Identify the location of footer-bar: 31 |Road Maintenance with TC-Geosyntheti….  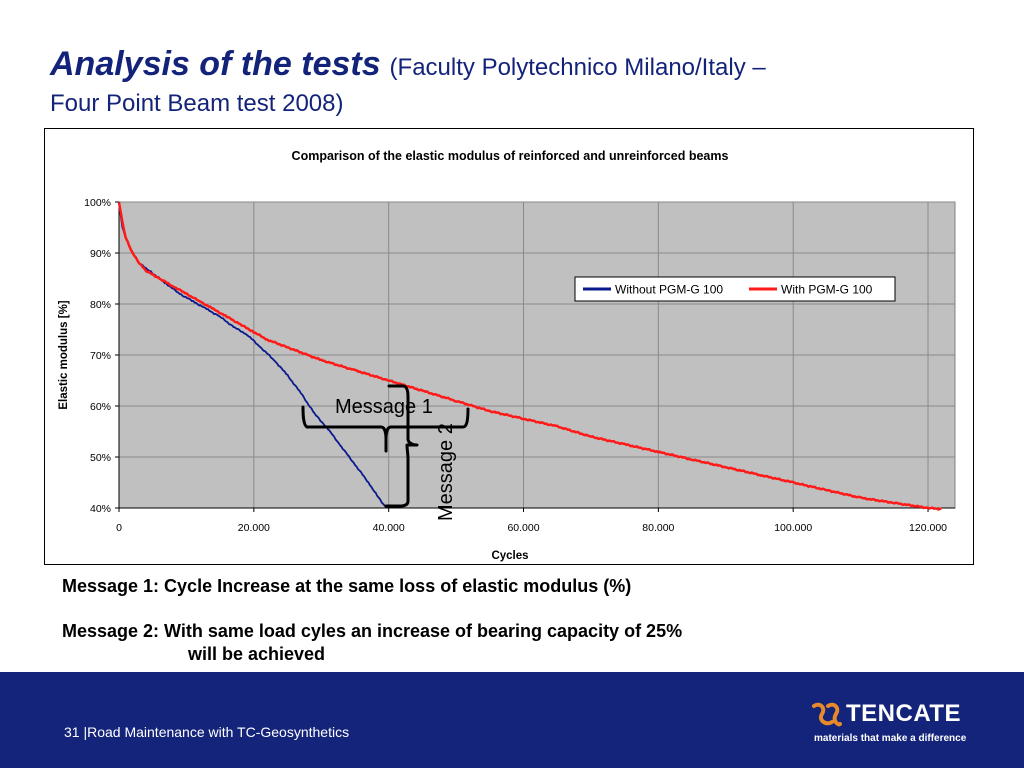
(512, 720).